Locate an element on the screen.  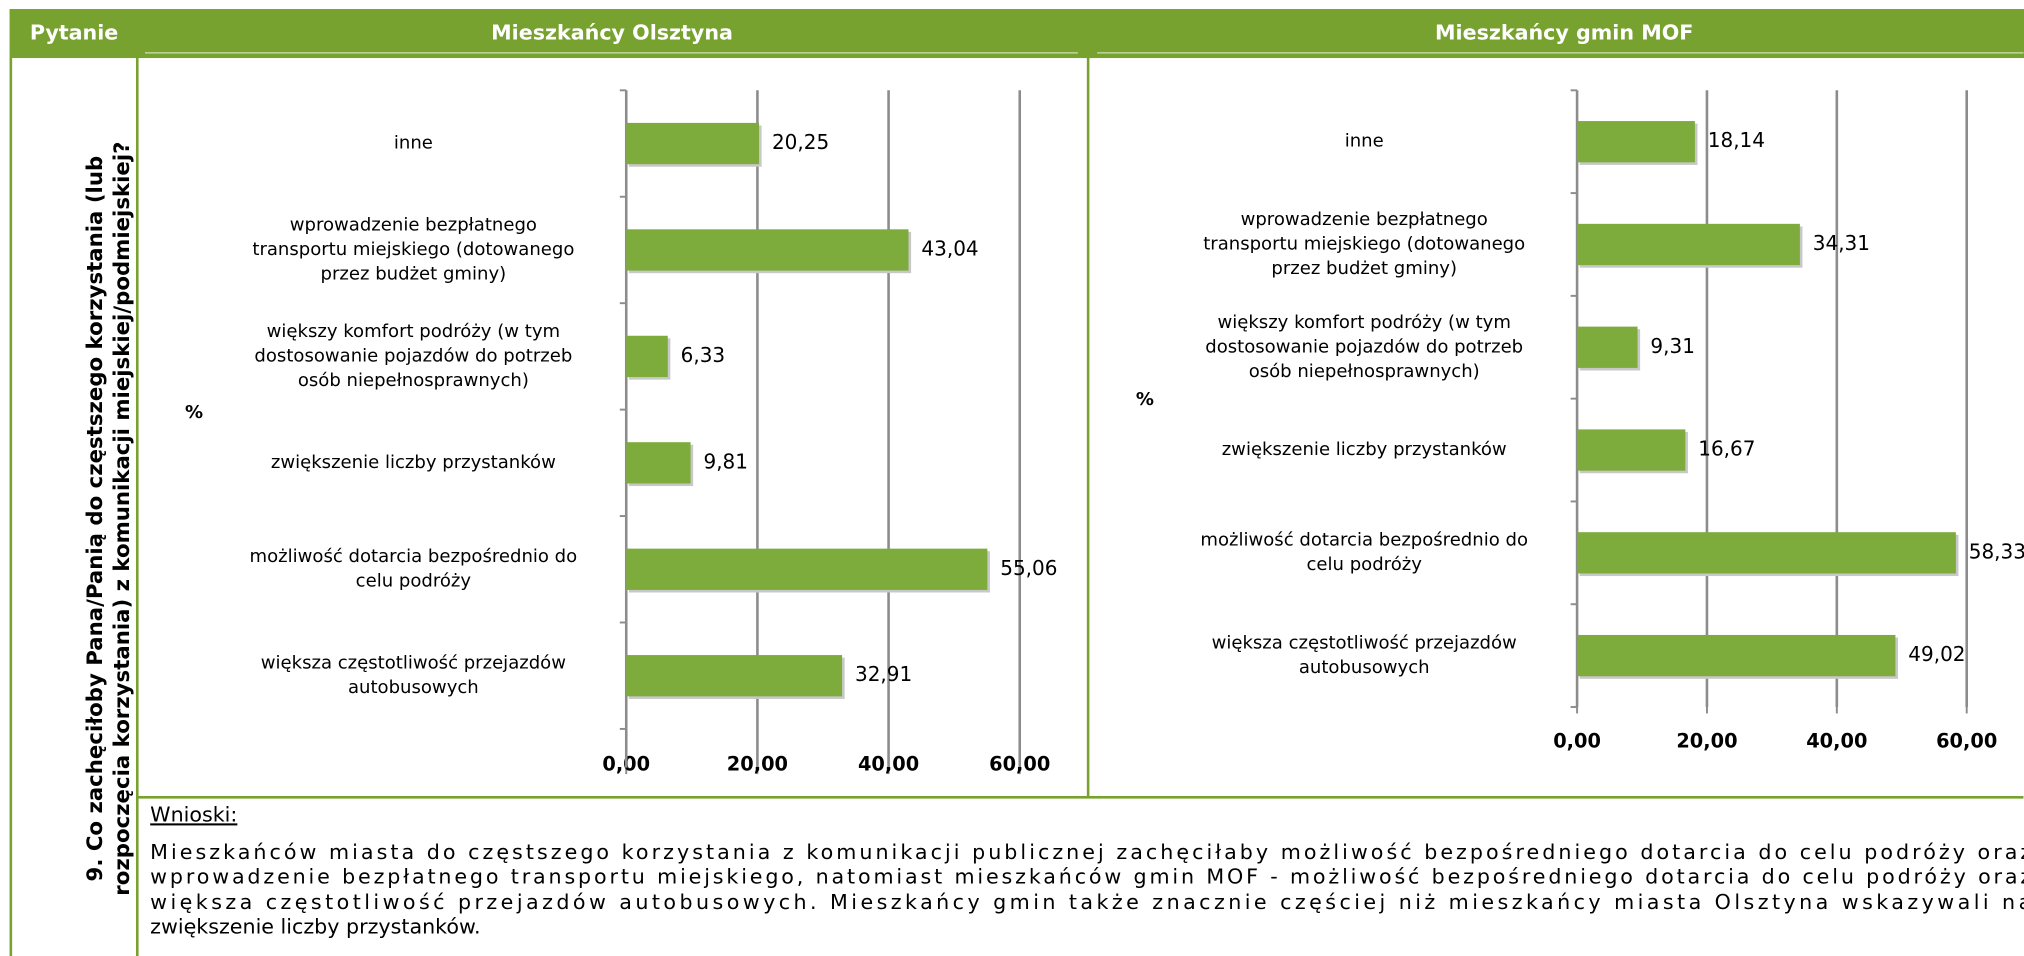
x-tick-label: 0,00 is located at coordinates (1577, 740).